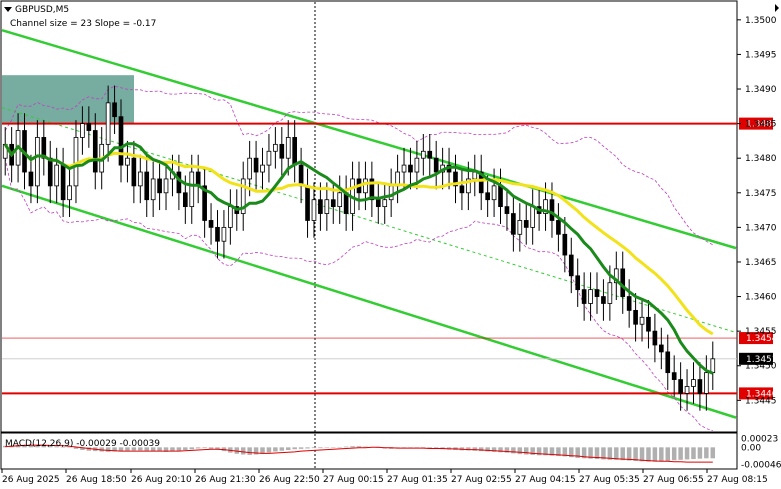  I want to click on y-tick-label: 1.3485, so click(761, 125).